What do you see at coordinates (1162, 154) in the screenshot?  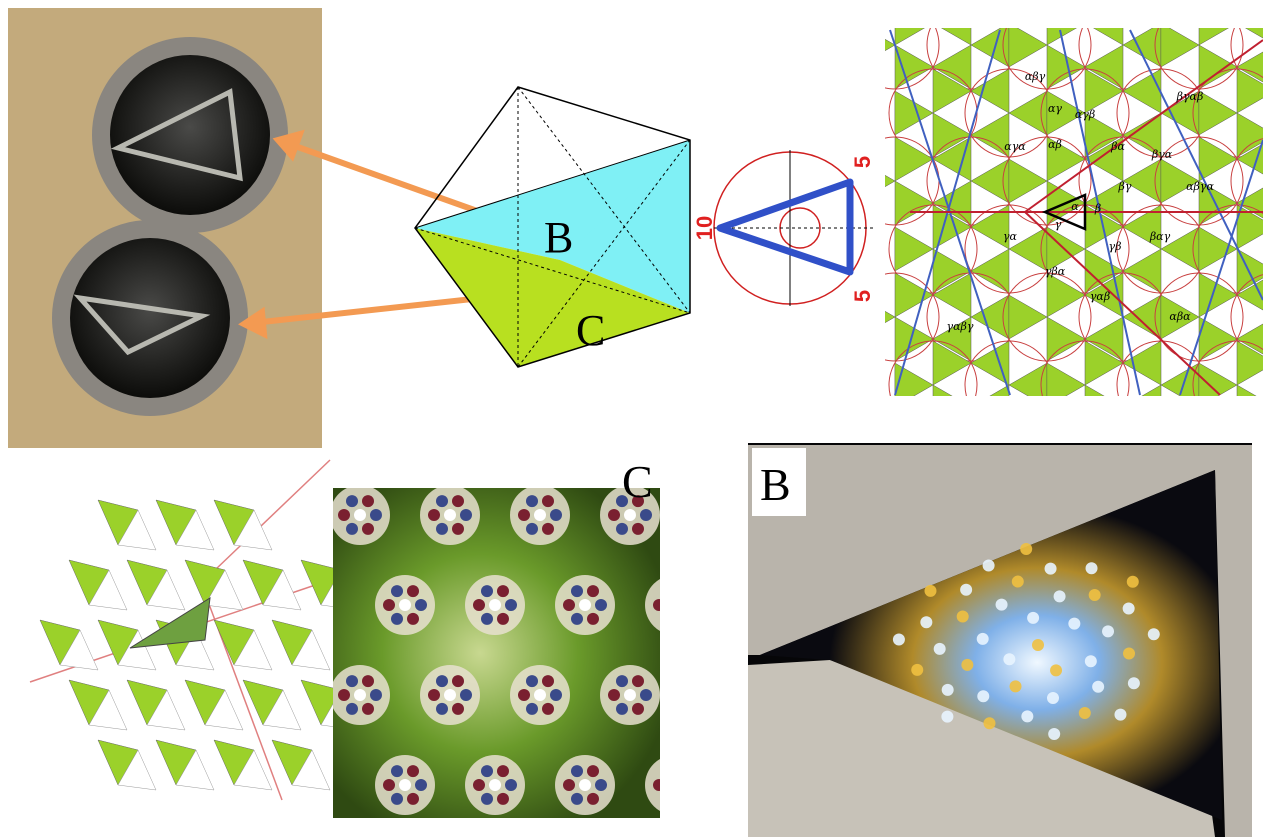 I see `tiling-label: βγα` at bounding box center [1162, 154].